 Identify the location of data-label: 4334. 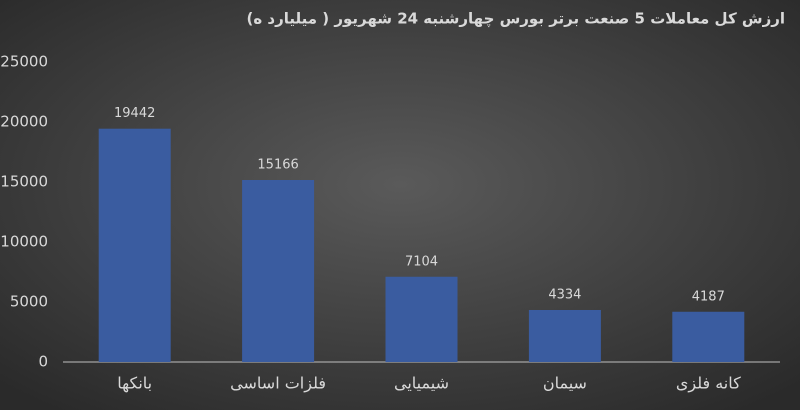
(564, 294).